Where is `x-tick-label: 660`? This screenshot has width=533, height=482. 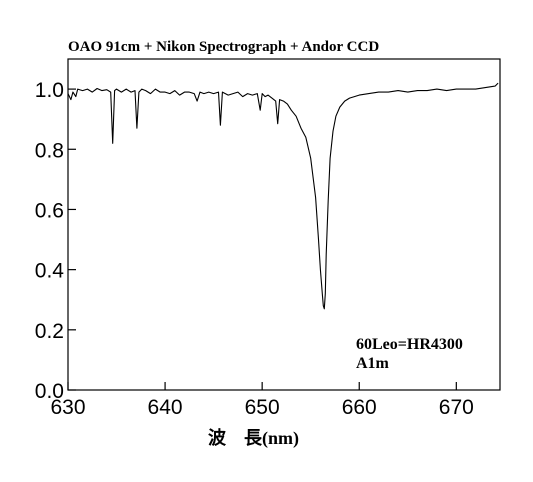
x-tick-label: 660 is located at coordinates (359, 407).